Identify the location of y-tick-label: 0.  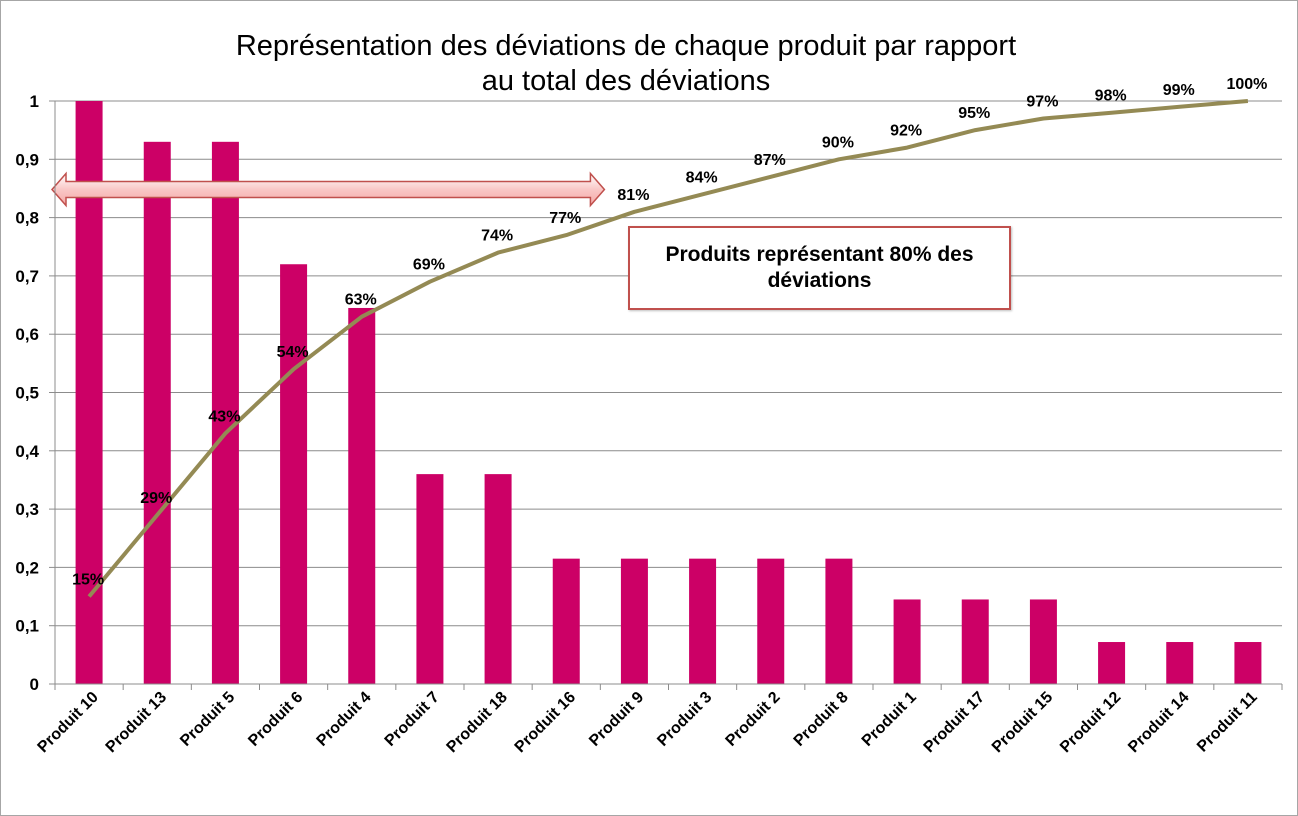
(34, 684).